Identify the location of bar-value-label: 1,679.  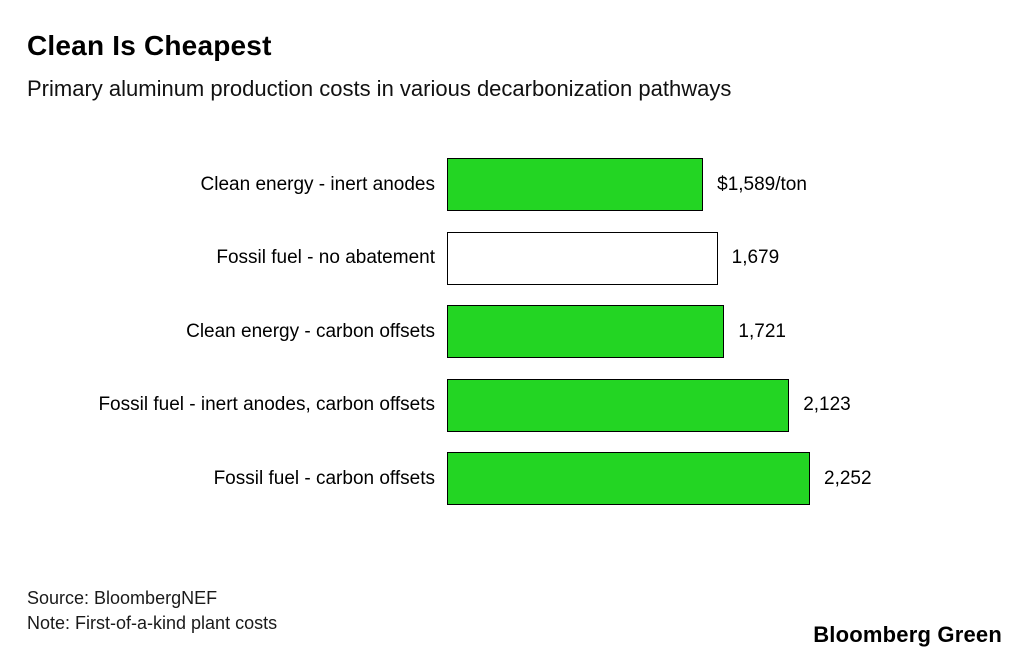
(755, 258).